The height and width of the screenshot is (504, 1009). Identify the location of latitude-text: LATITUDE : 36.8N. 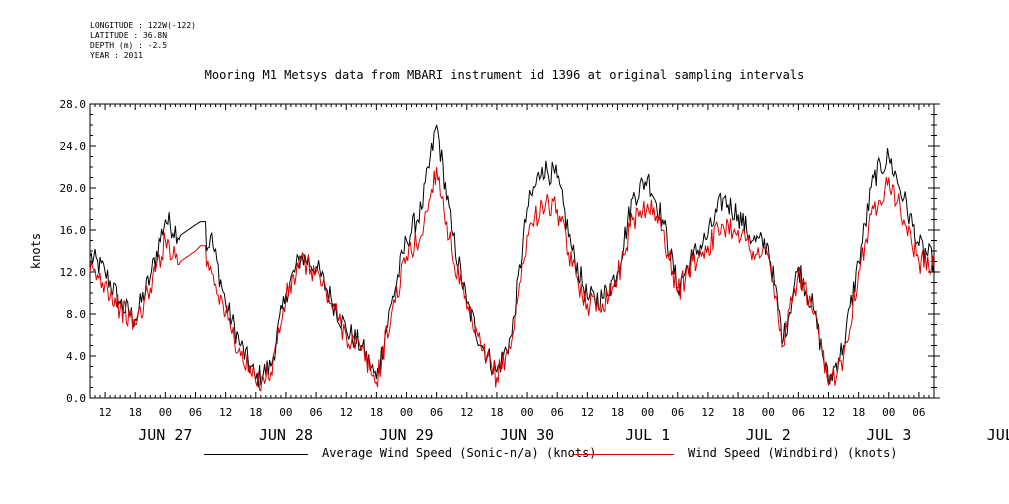
(129, 35).